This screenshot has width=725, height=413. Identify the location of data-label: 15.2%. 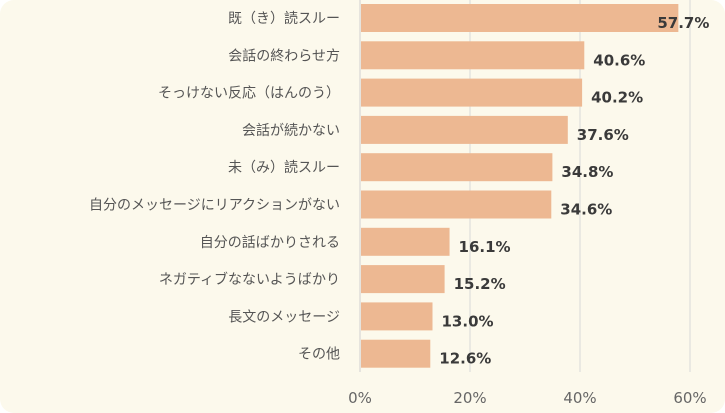
(480, 284).